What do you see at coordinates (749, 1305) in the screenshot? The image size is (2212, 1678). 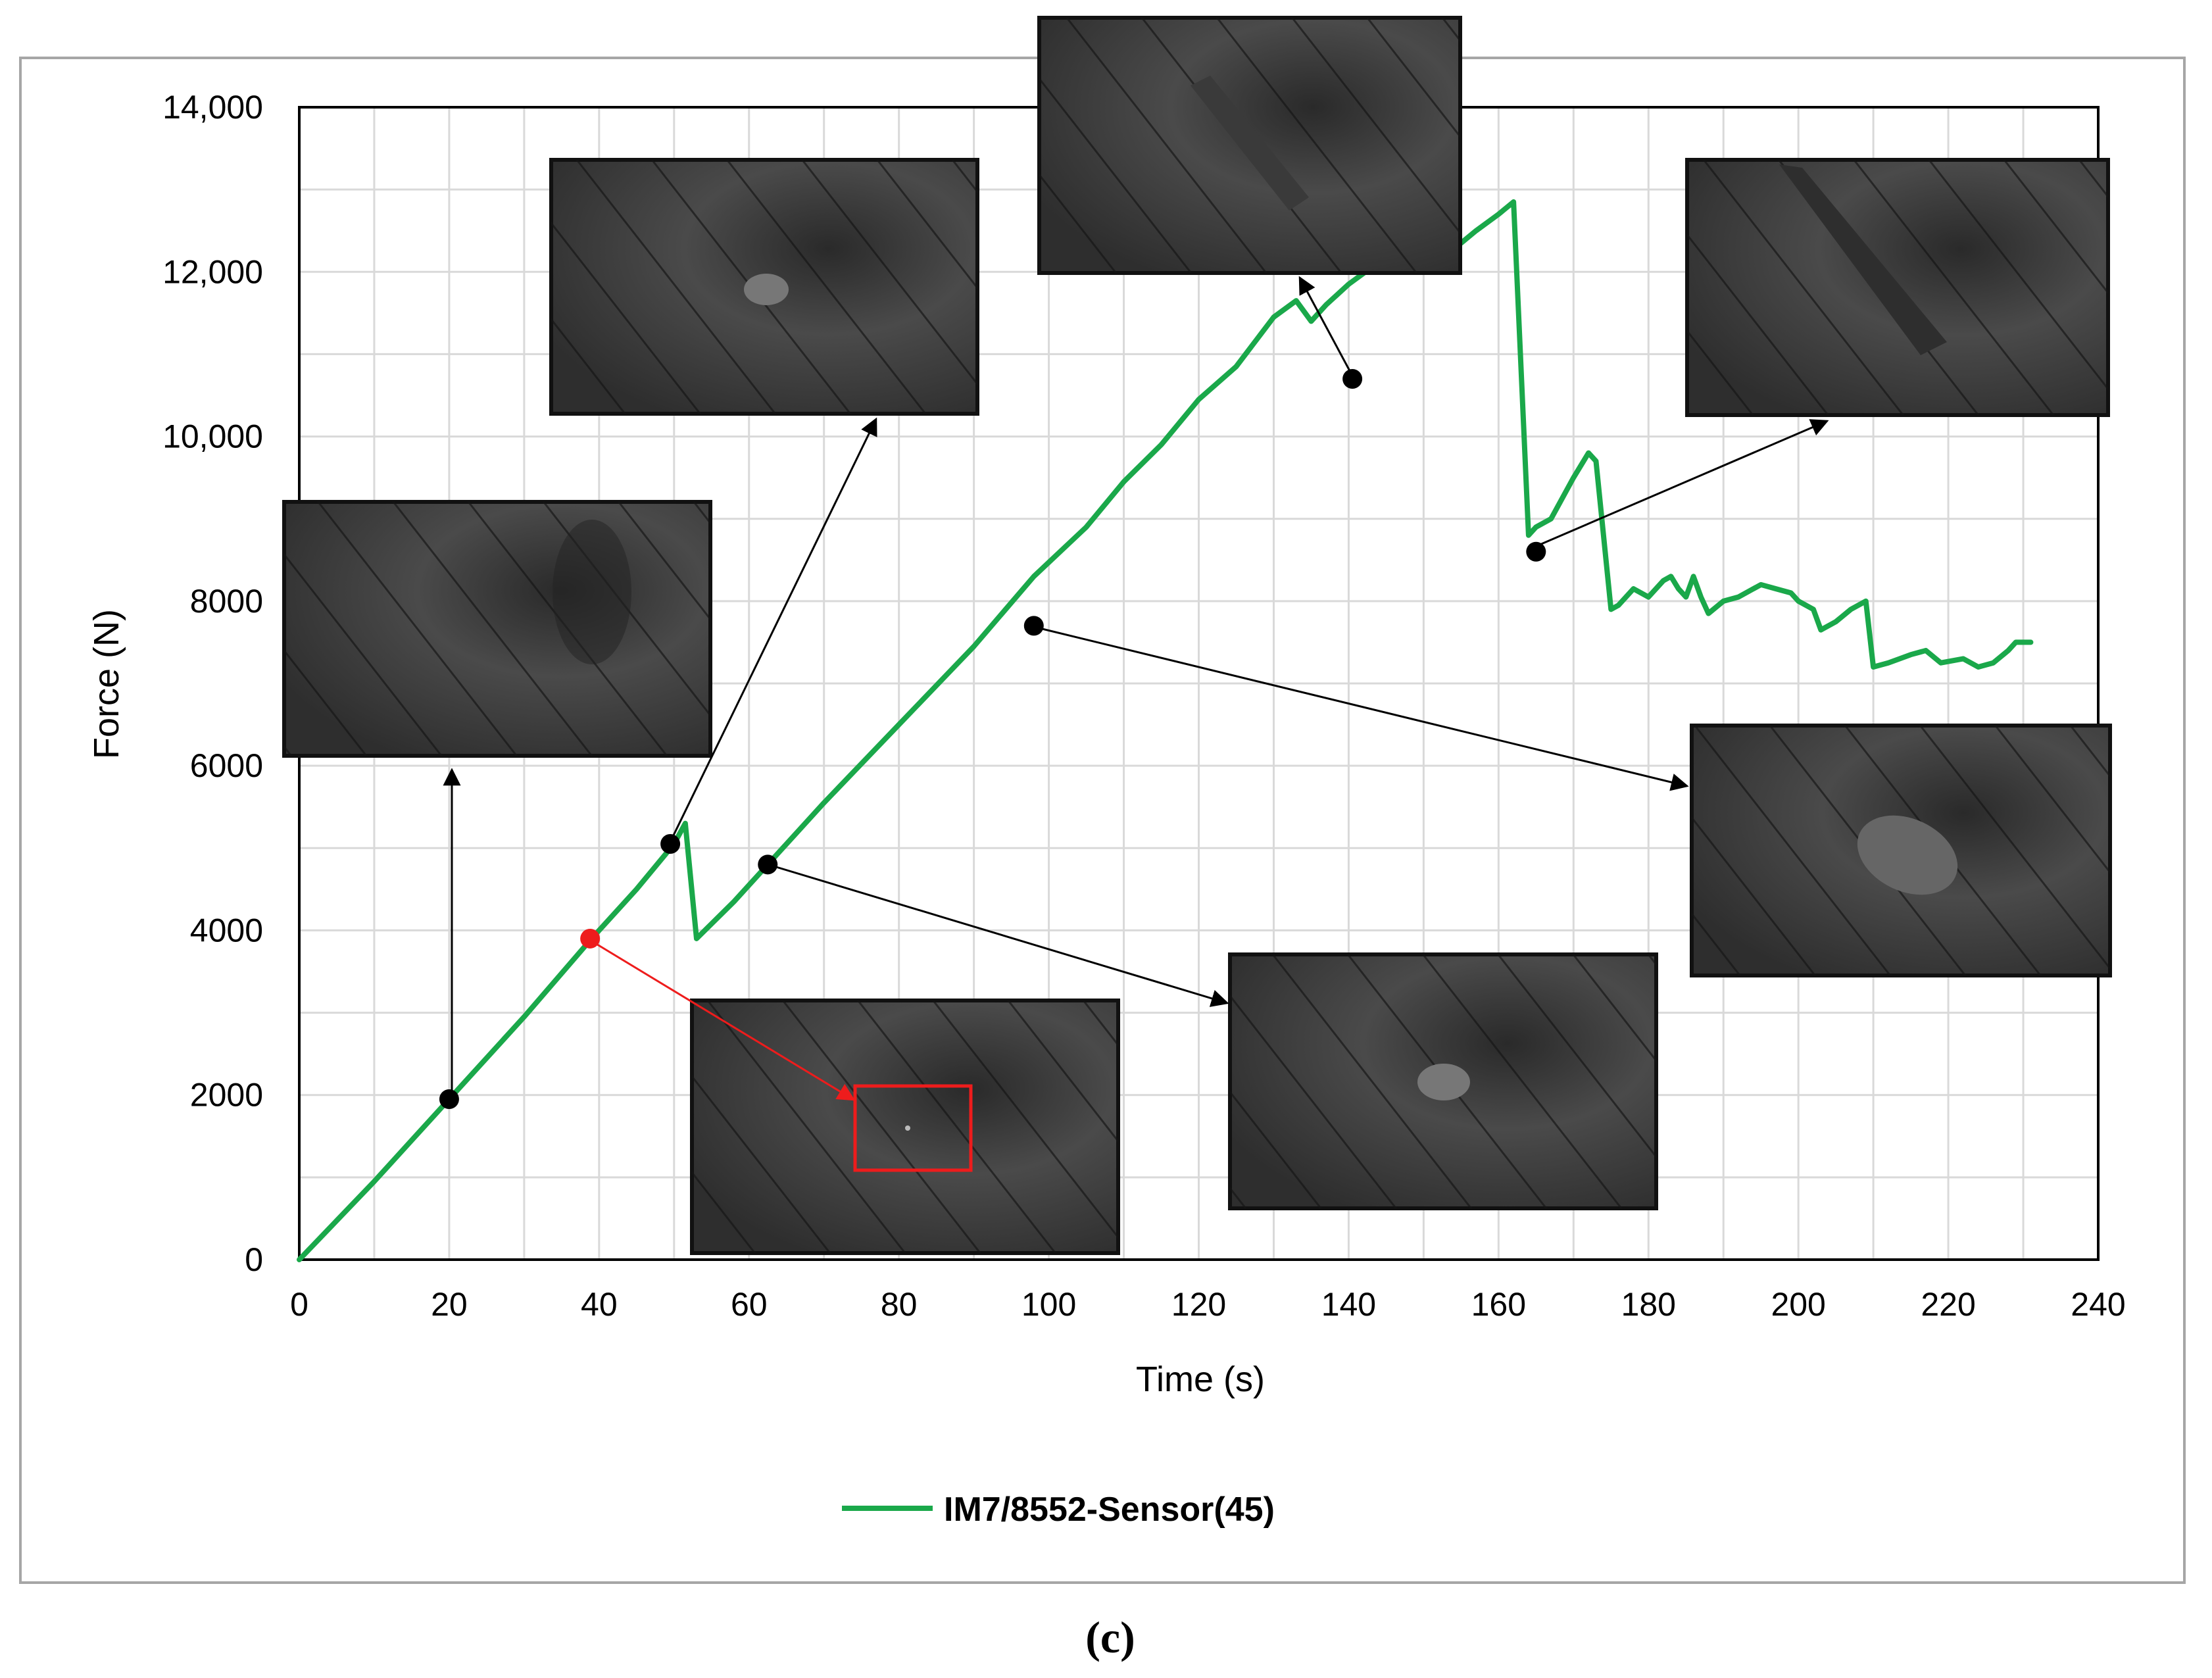 I see `x-tick-label: 60` at bounding box center [749, 1305].